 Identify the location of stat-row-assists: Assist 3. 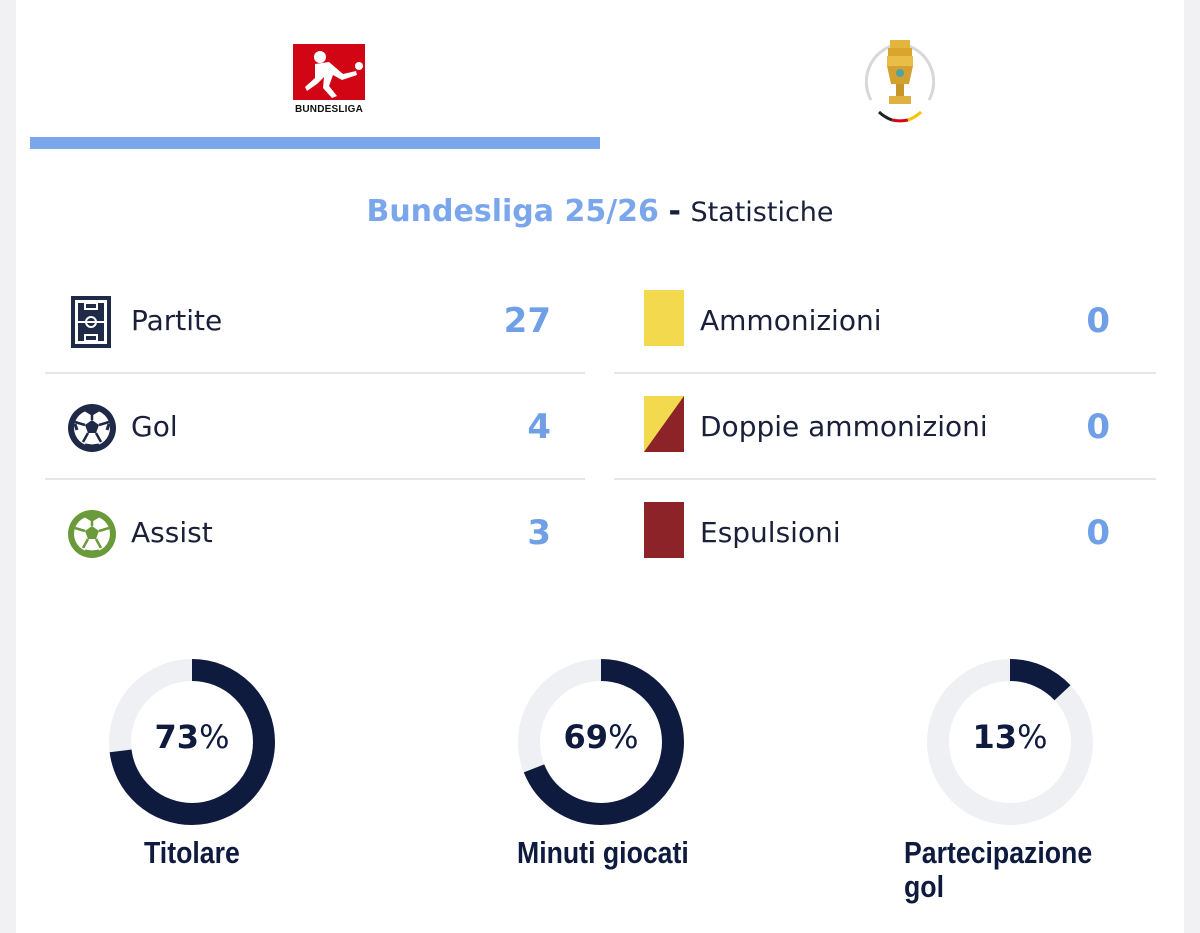
(315, 533).